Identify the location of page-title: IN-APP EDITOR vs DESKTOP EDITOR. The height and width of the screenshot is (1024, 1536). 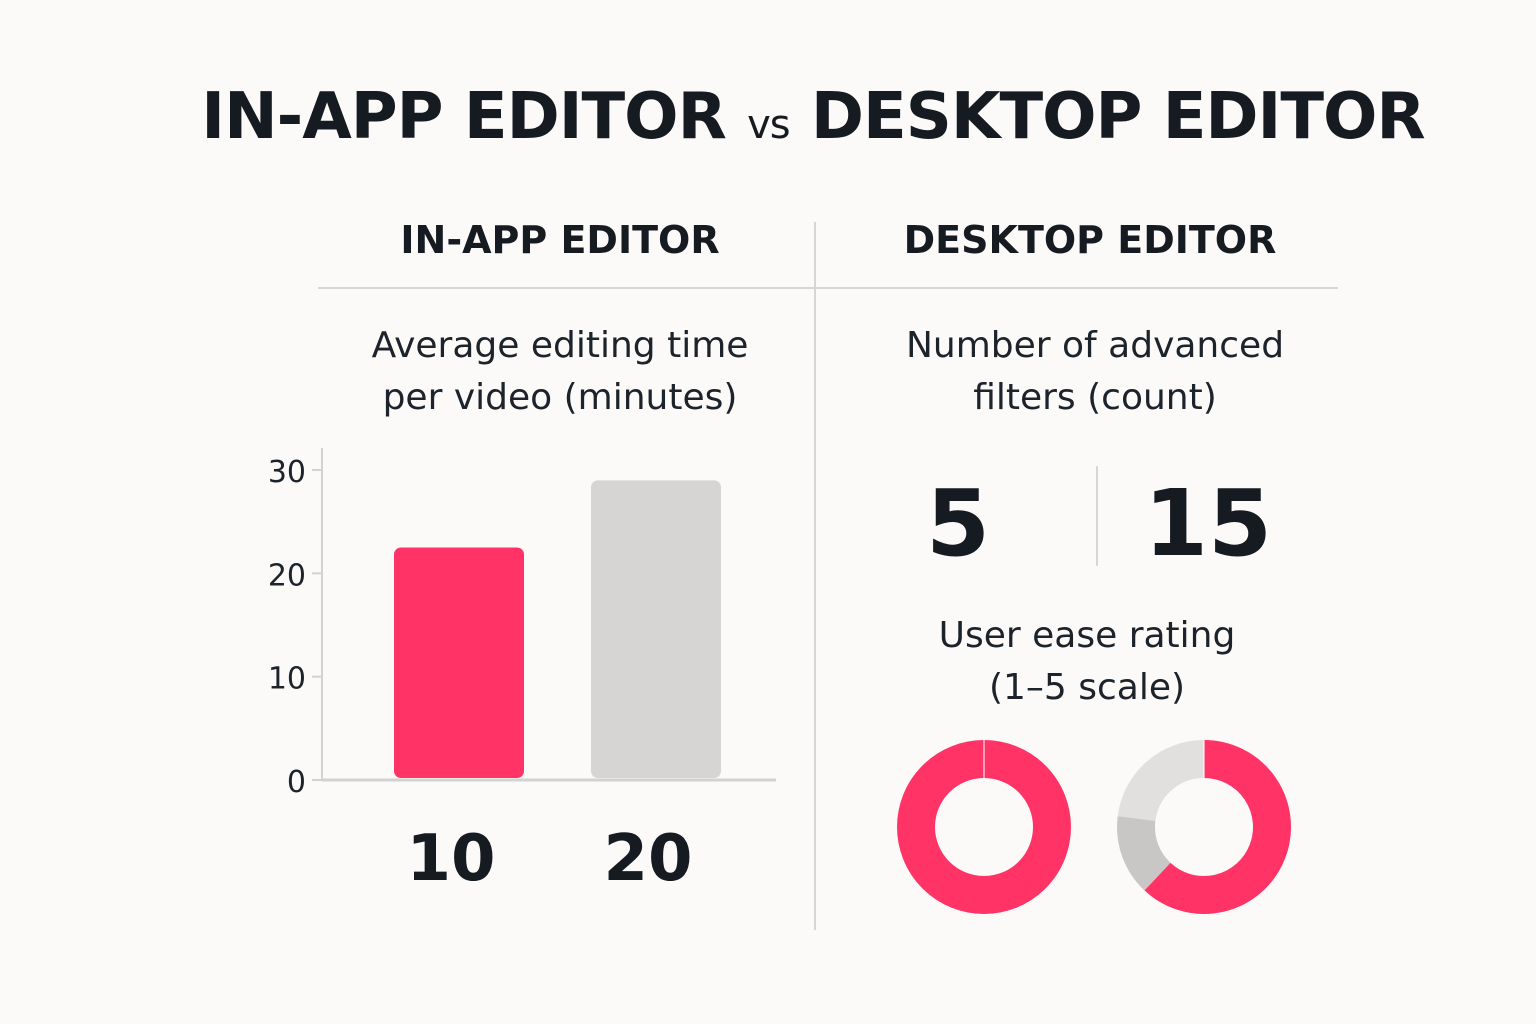
(768, 117).